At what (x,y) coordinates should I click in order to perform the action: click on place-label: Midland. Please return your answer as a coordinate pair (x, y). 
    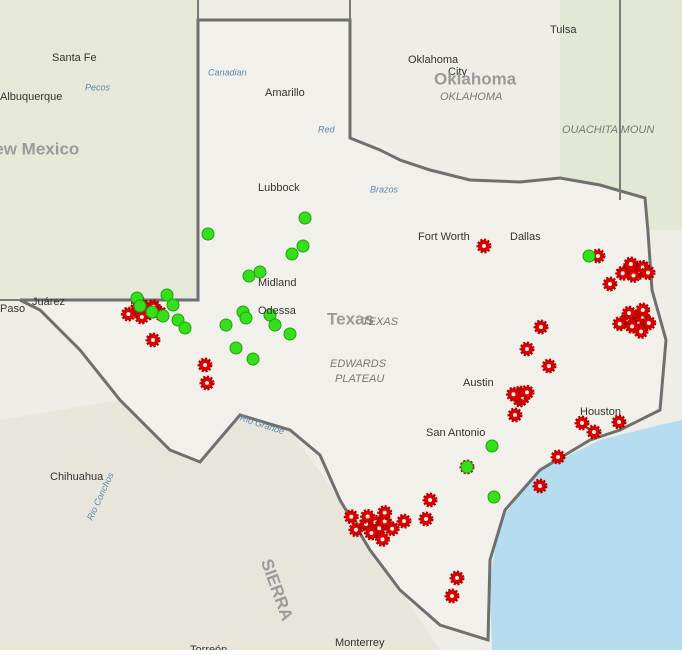
    Looking at the image, I should click on (277, 283).